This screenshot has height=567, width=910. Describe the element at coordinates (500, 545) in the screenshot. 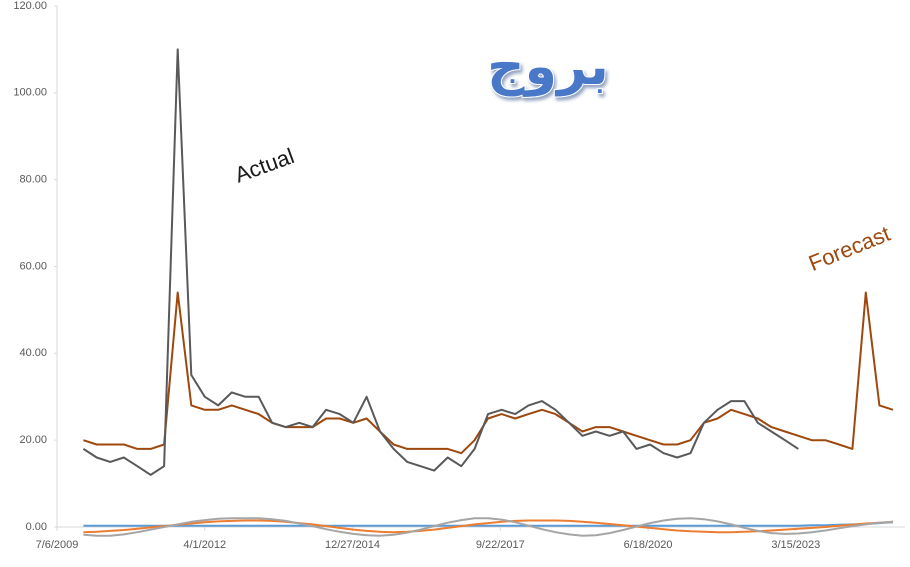

I see `x-tick-label: 9/22/2017` at that location.